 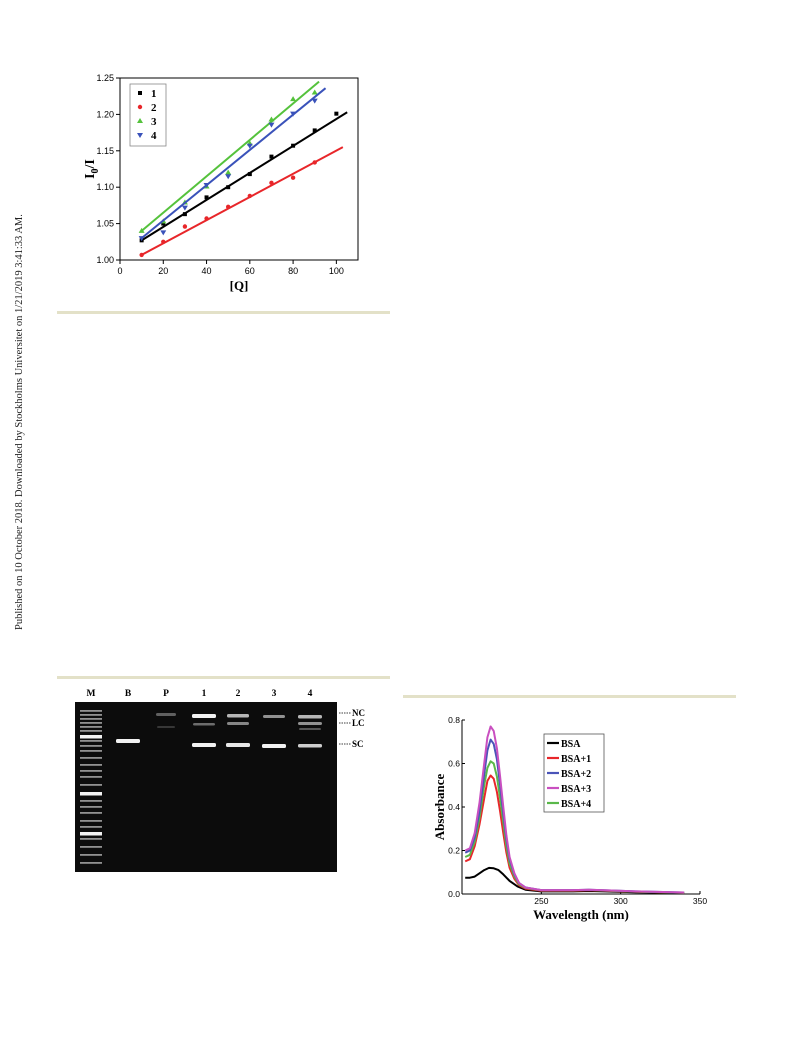 I want to click on band-3-nc, so click(x=274, y=716).